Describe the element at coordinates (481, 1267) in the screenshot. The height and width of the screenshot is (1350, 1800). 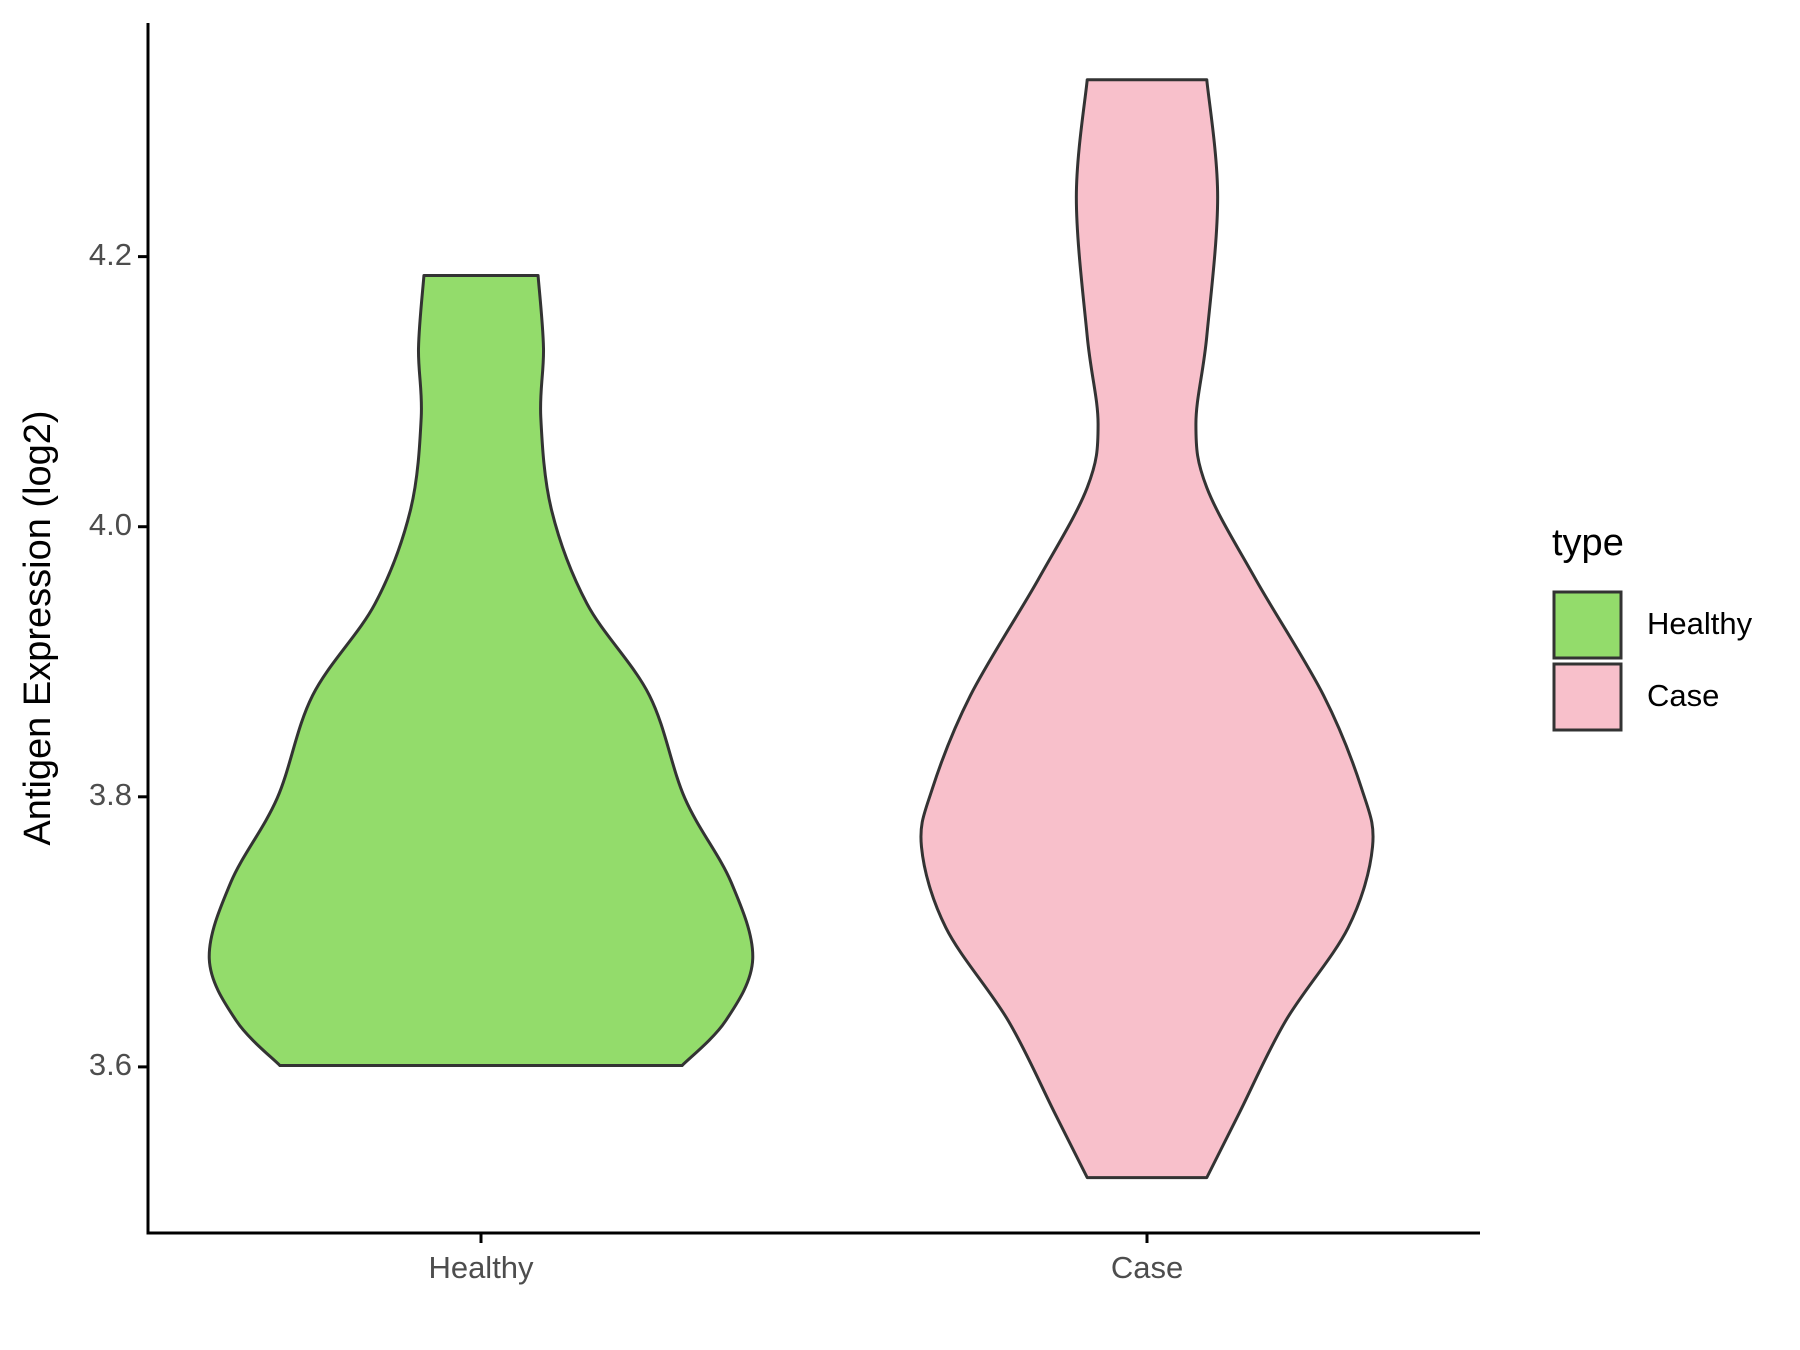
I see `x-tick-label: Healthy` at that location.